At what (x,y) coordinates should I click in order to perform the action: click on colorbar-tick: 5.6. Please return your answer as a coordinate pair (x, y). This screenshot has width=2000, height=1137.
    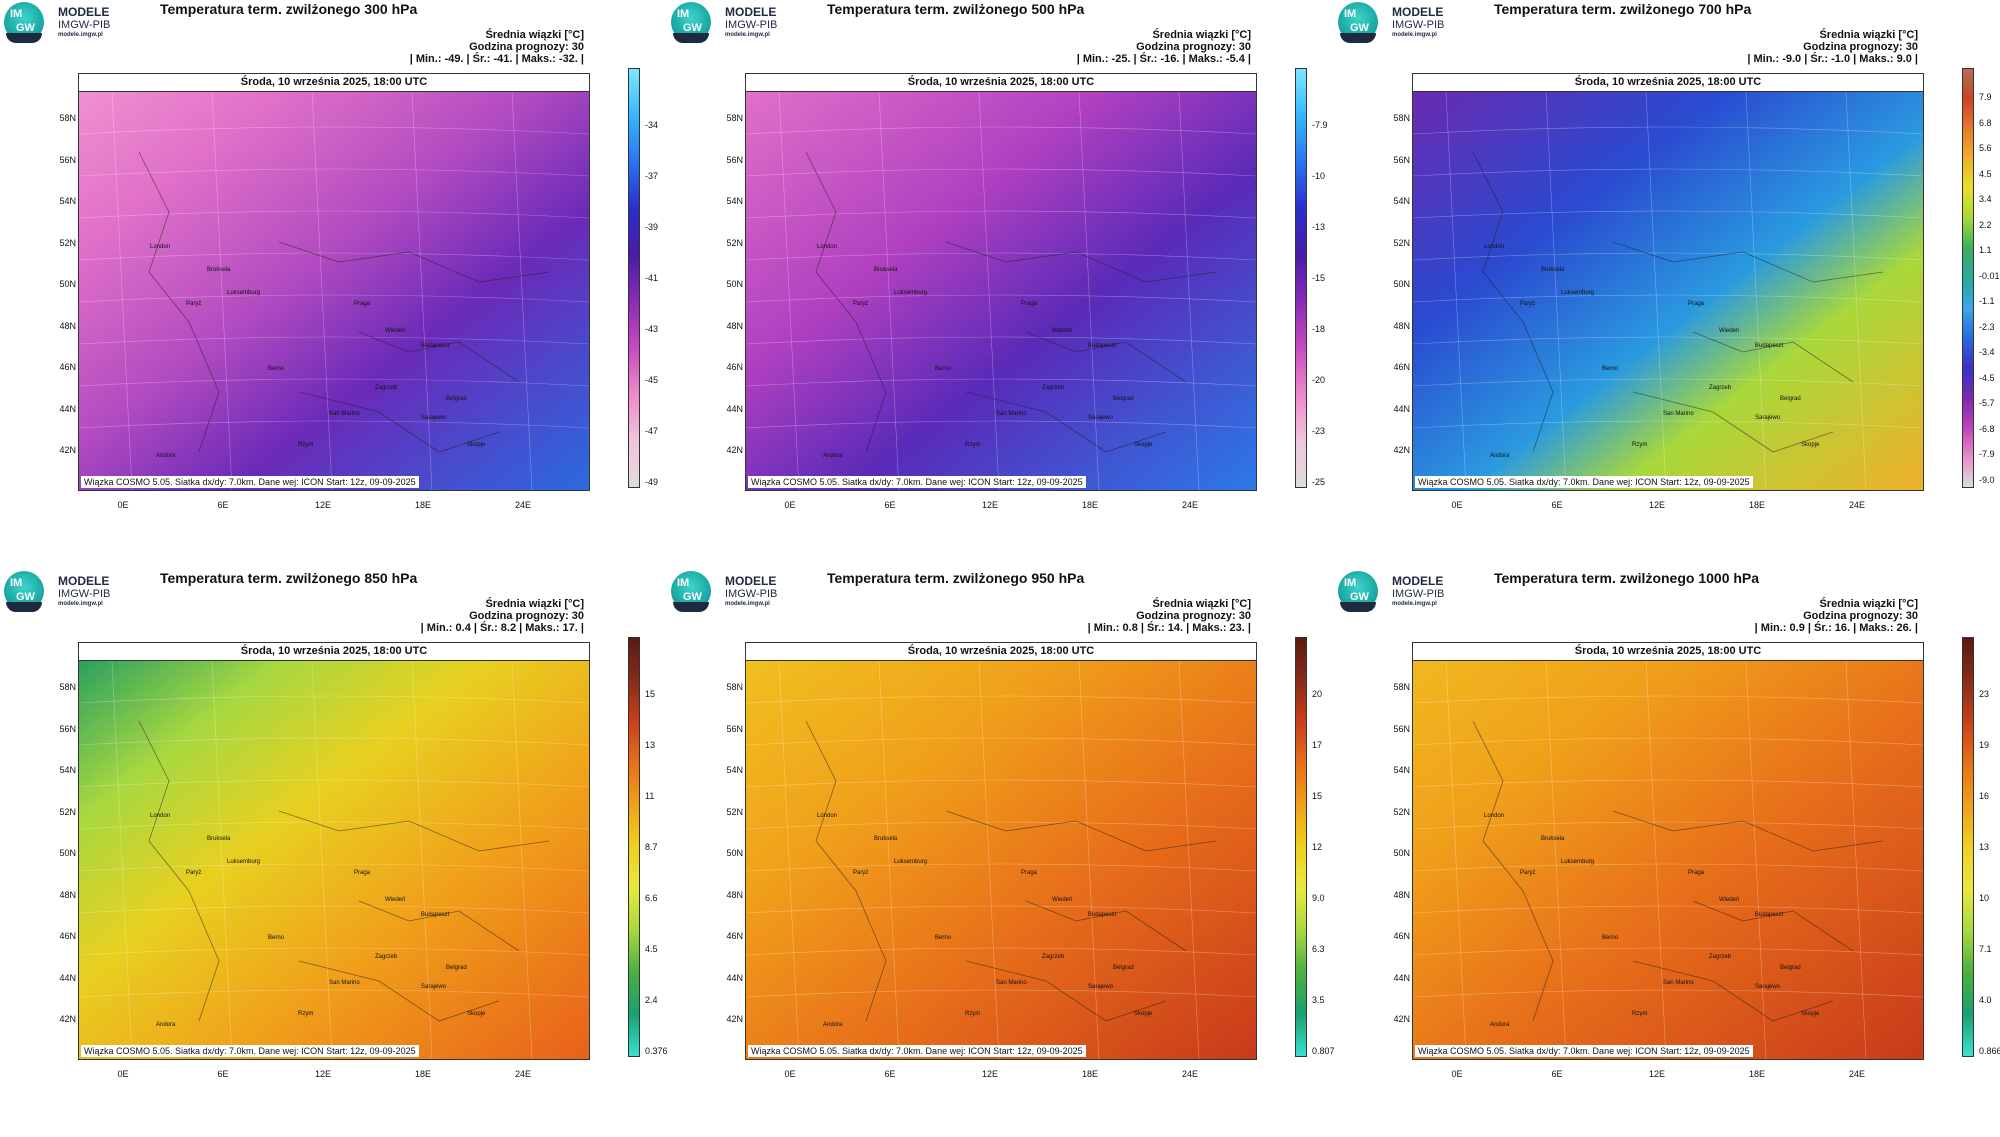
    Looking at the image, I should click on (1985, 148).